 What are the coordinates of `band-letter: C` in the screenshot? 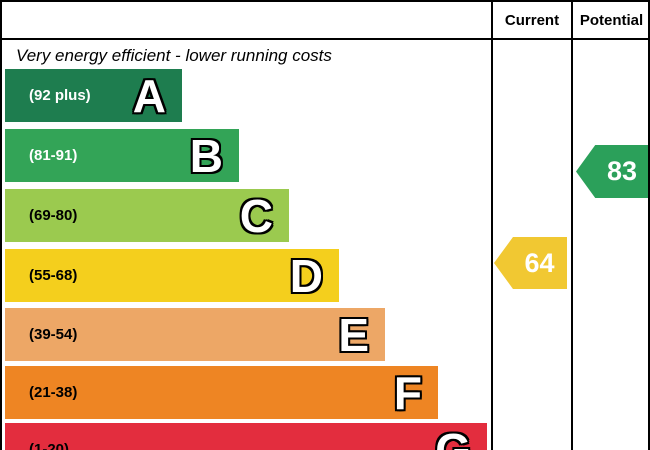 It's located at (256, 215).